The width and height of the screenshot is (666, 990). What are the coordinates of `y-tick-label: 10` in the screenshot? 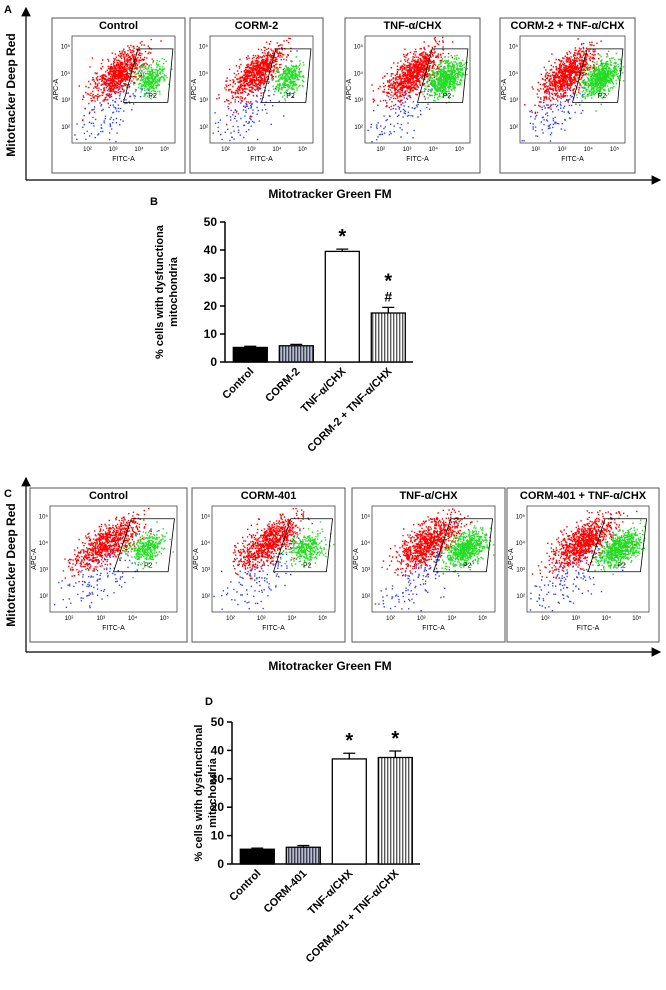 It's located at (218, 836).